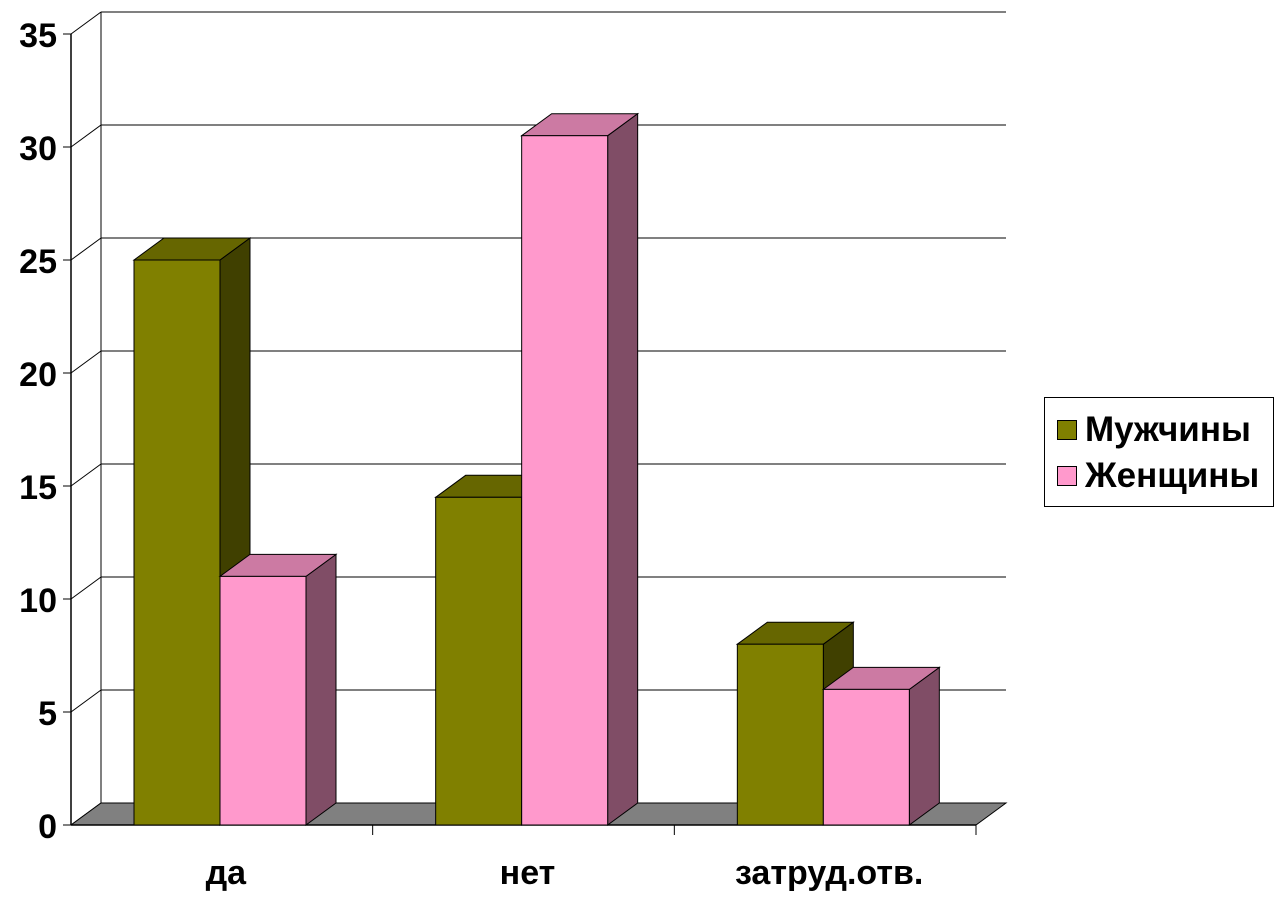 The width and height of the screenshot is (1280, 898). I want to click on y-tick-label: 35, so click(38, 36).